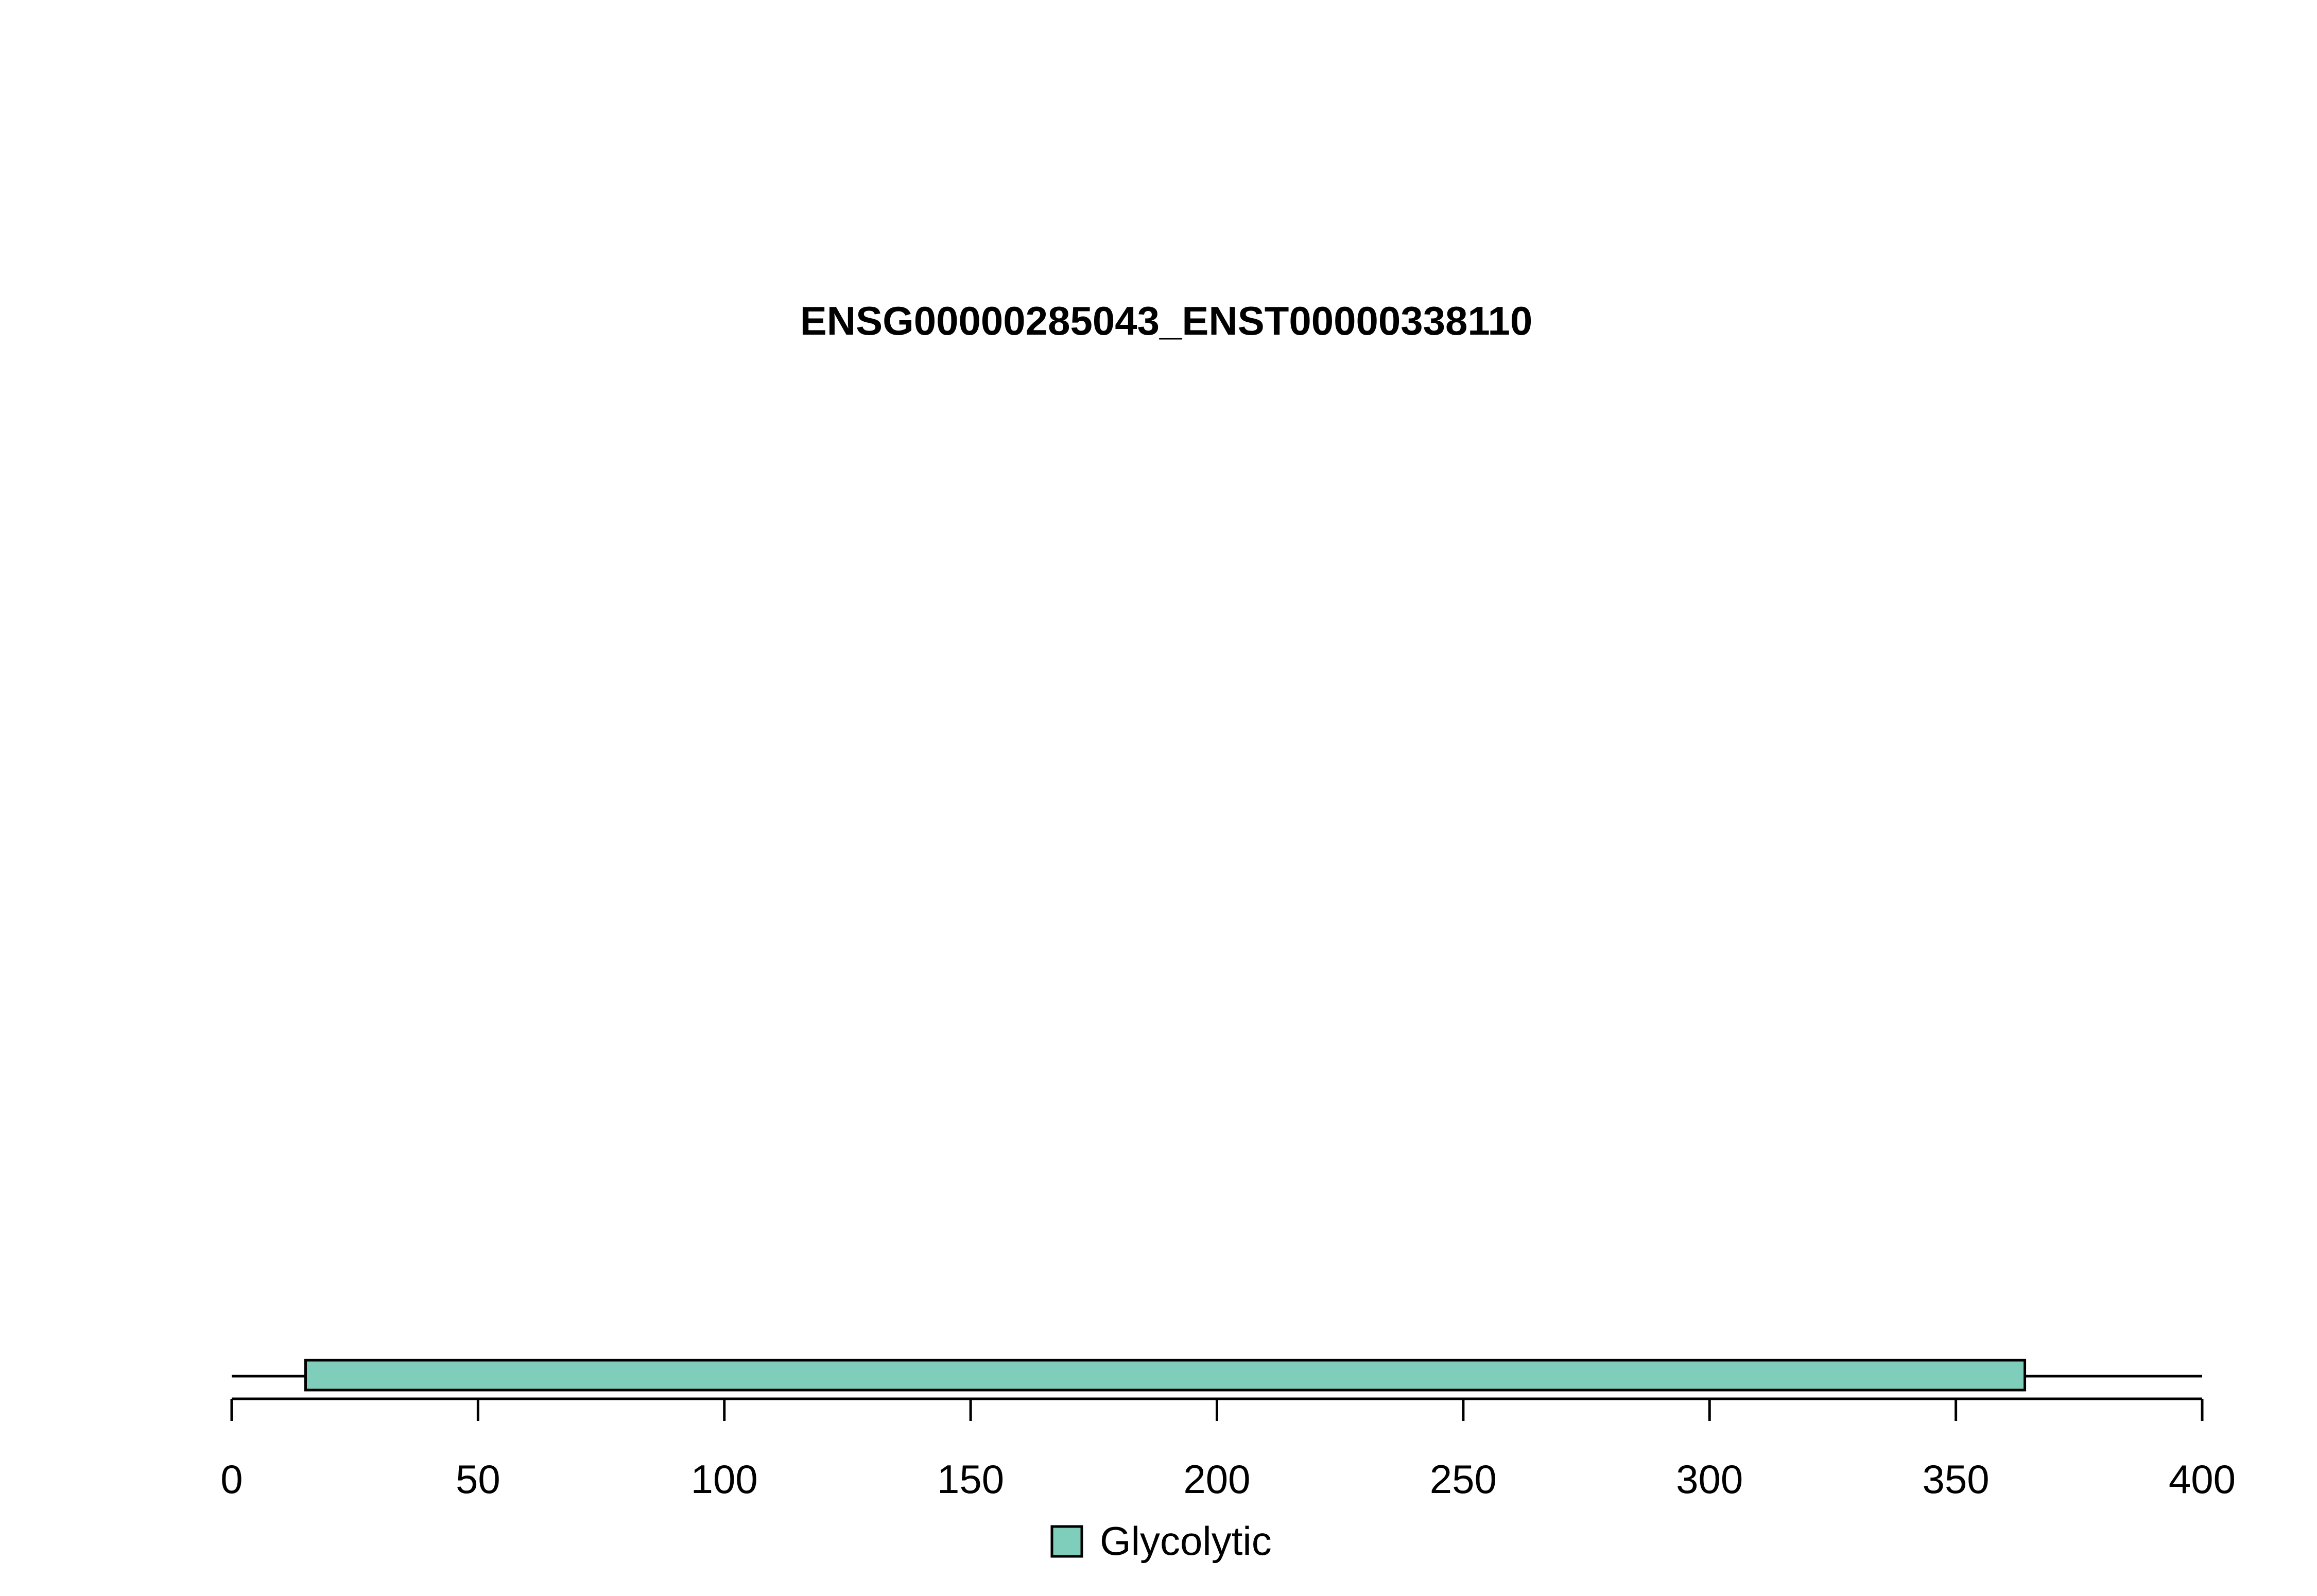 The width and height of the screenshot is (2317, 1596). I want to click on x-axis-ticks: 0 50 100 150 200 250 300 350 400, so click(1228, 1450).